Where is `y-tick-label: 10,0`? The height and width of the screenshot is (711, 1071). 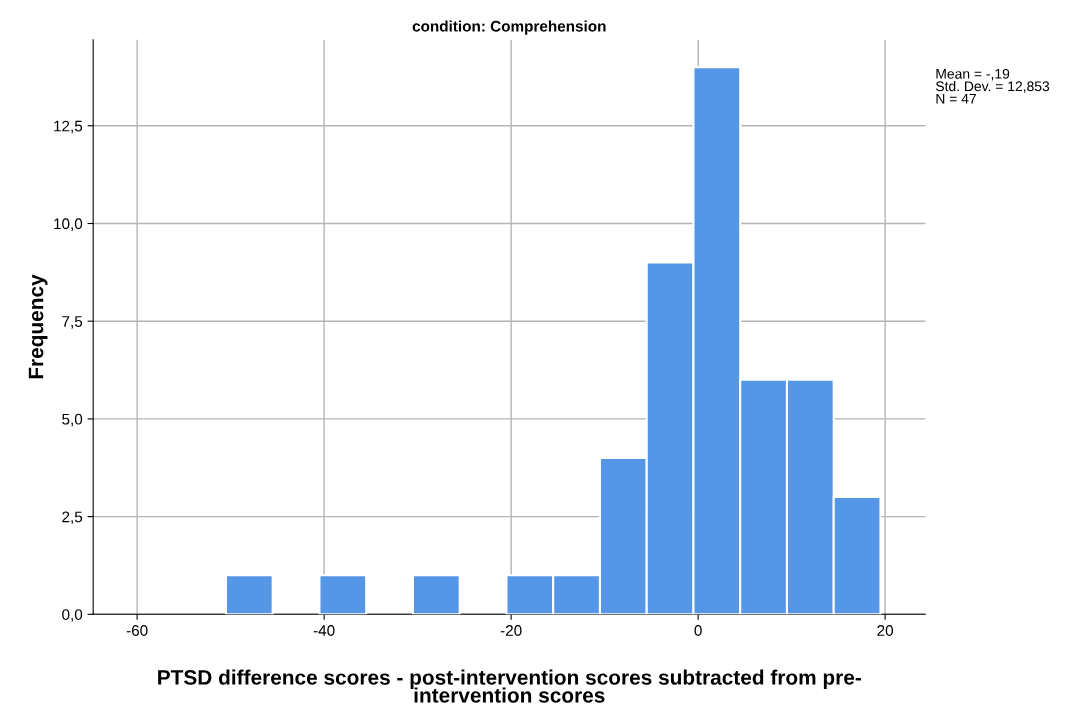 y-tick-label: 10,0 is located at coordinates (68, 224).